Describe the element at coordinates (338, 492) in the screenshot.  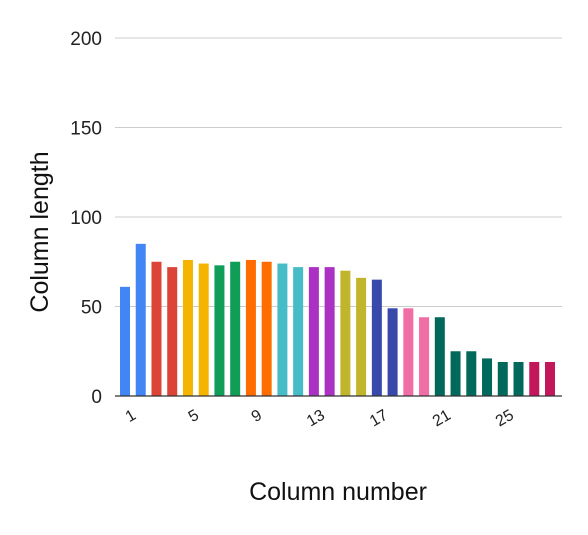
I see `x-axis-title: Column number` at that location.